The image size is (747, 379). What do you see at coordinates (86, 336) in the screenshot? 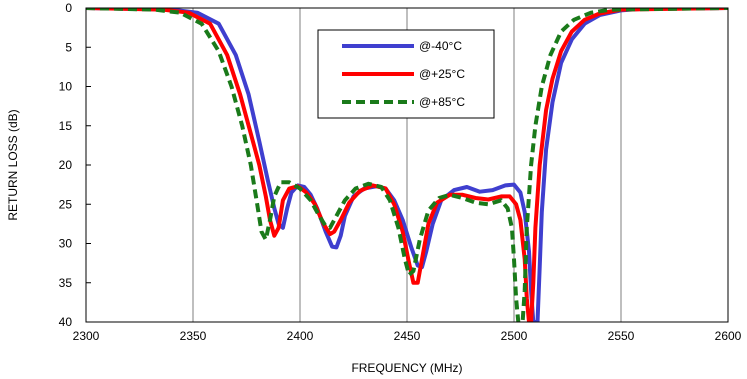
I see `x-tick-label: 2300` at bounding box center [86, 336].